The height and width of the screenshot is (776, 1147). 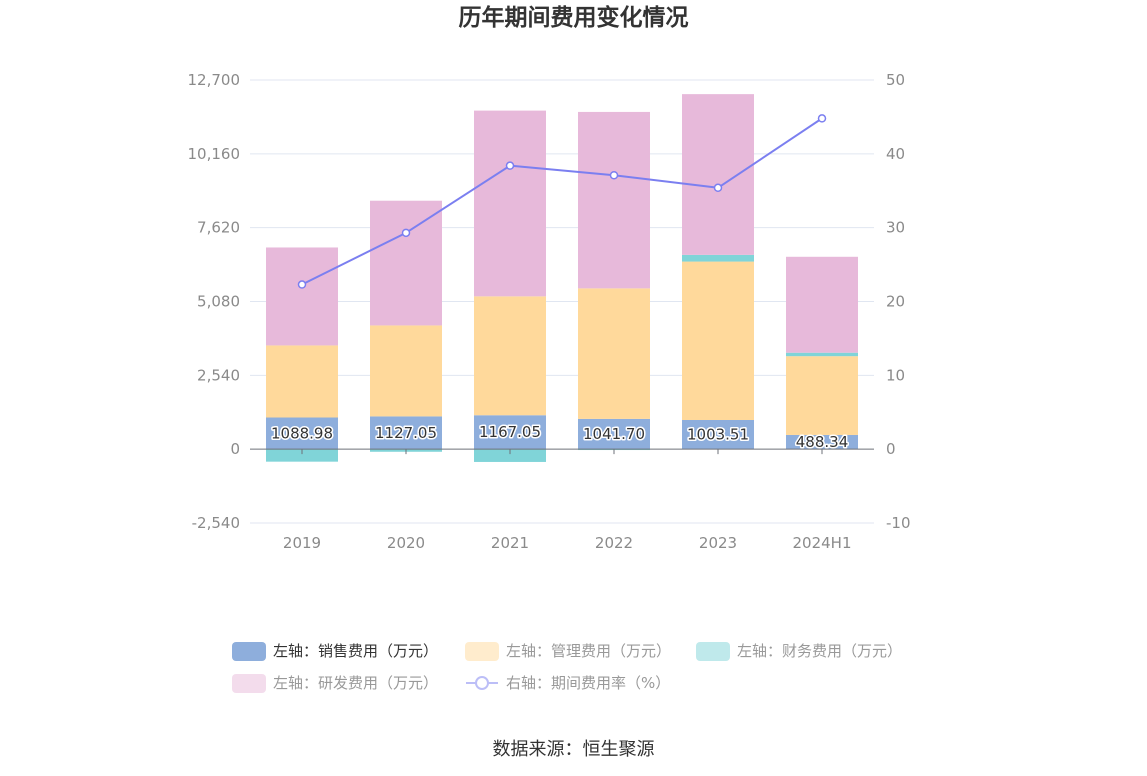 I want to click on rate-point-2019, so click(x=302, y=284).